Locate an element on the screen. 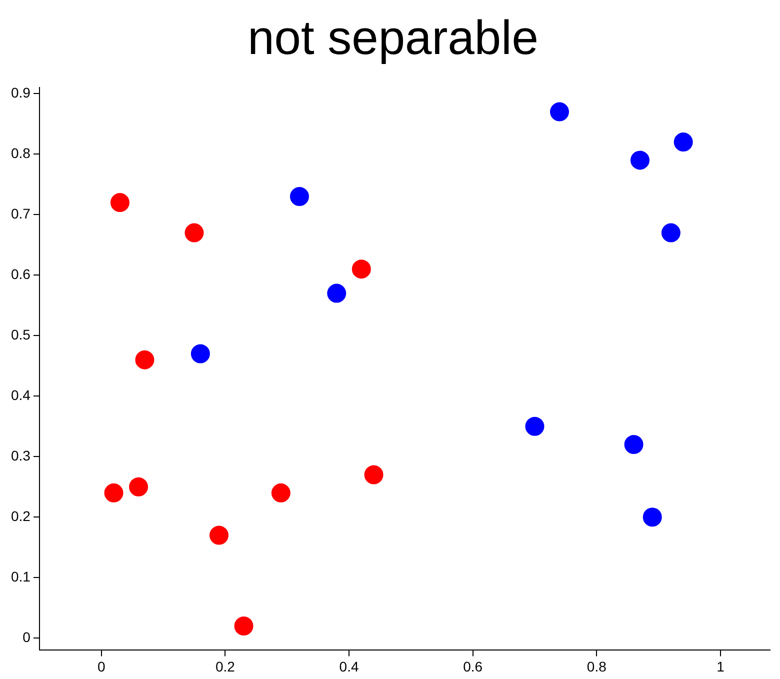 This screenshot has width=780, height=679. x-tick-label: 0.2 is located at coordinates (225, 666).